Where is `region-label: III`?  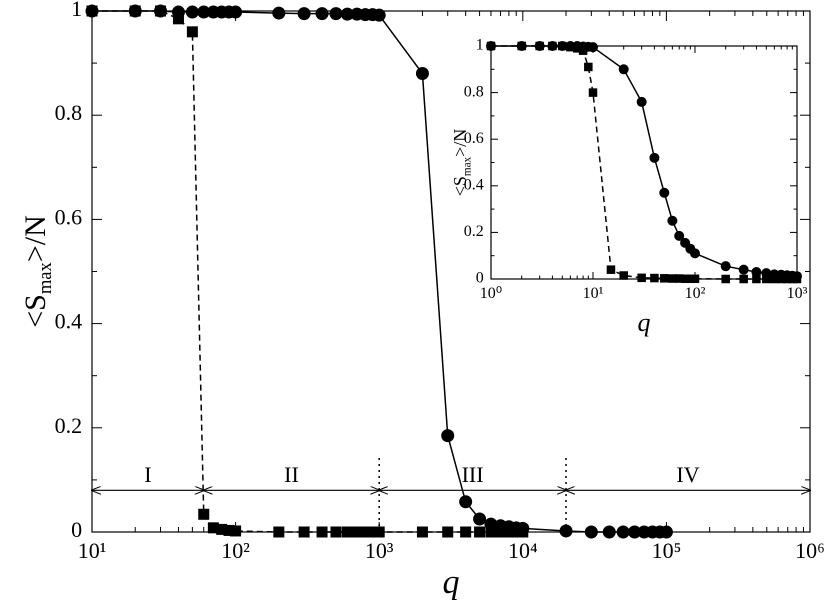
region-label: III is located at coordinates (473, 474).